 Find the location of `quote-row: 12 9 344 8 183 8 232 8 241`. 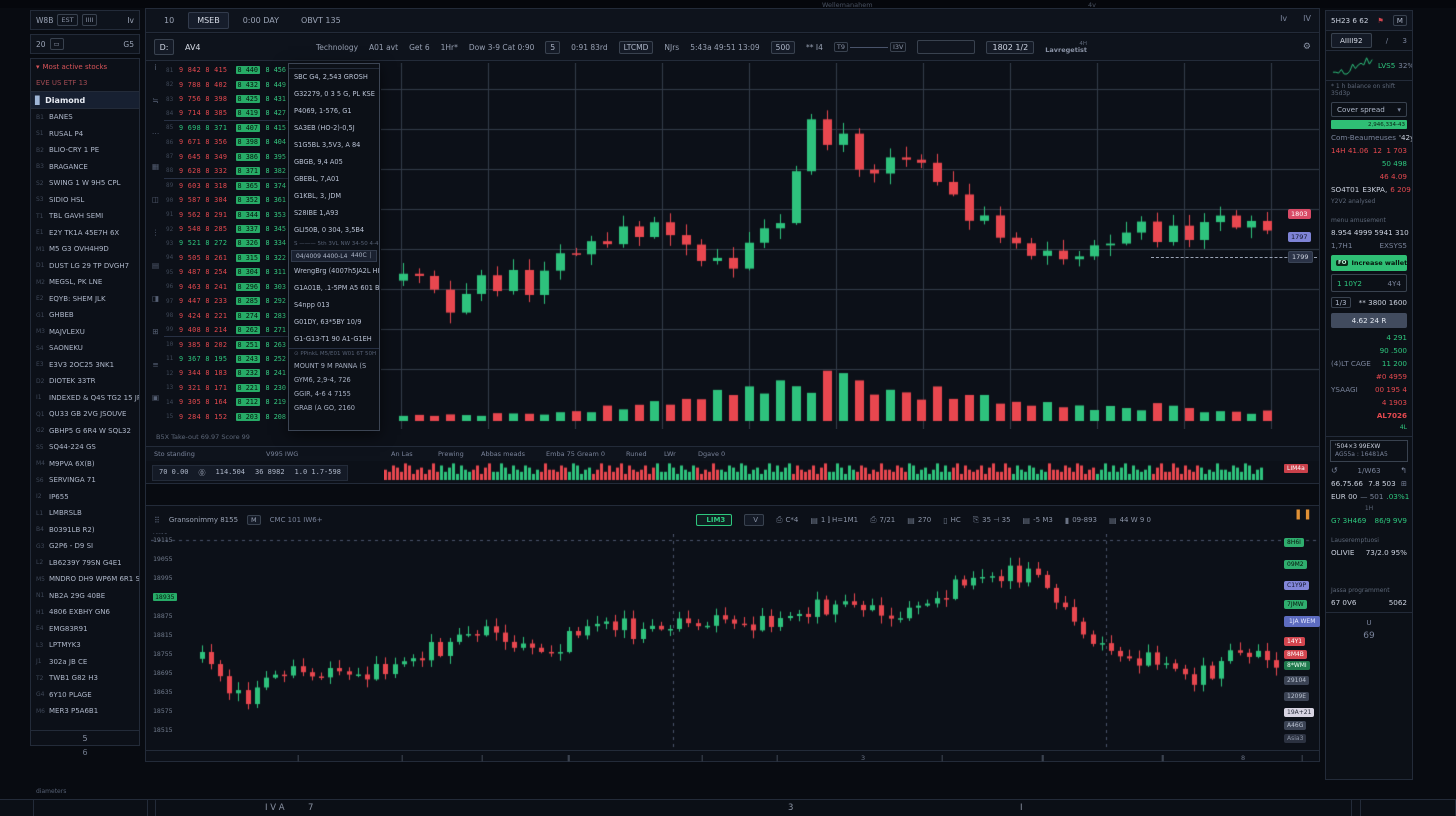

quote-row: 12 9 344 8 183 8 232 8 241 is located at coordinates (226, 373).